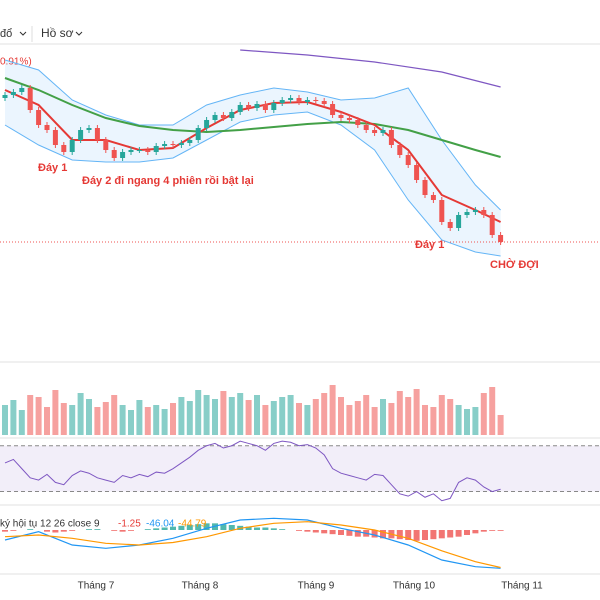  What do you see at coordinates (514, 264) in the screenshot?
I see `annotation: CHỜ ĐỢI` at bounding box center [514, 264].